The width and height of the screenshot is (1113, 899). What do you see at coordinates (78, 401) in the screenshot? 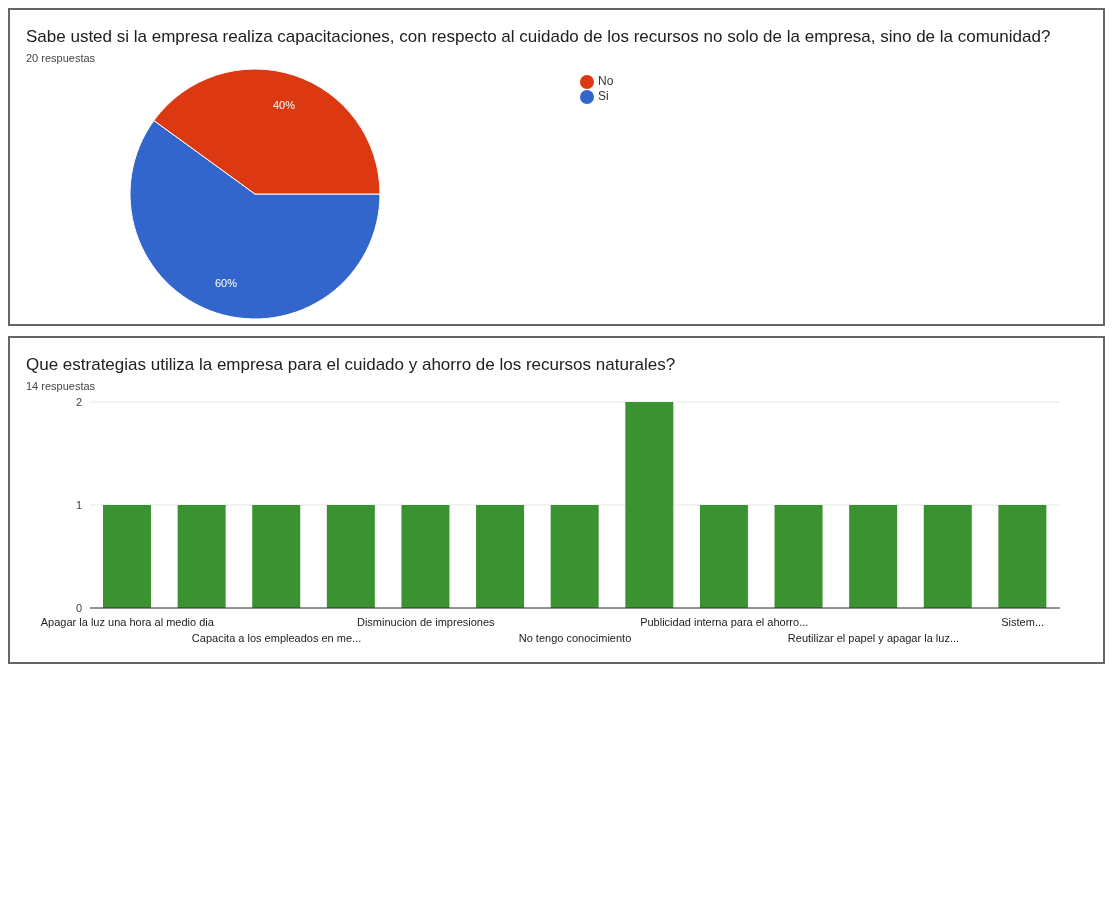
I see `y-tick-label: 2` at bounding box center [78, 401].